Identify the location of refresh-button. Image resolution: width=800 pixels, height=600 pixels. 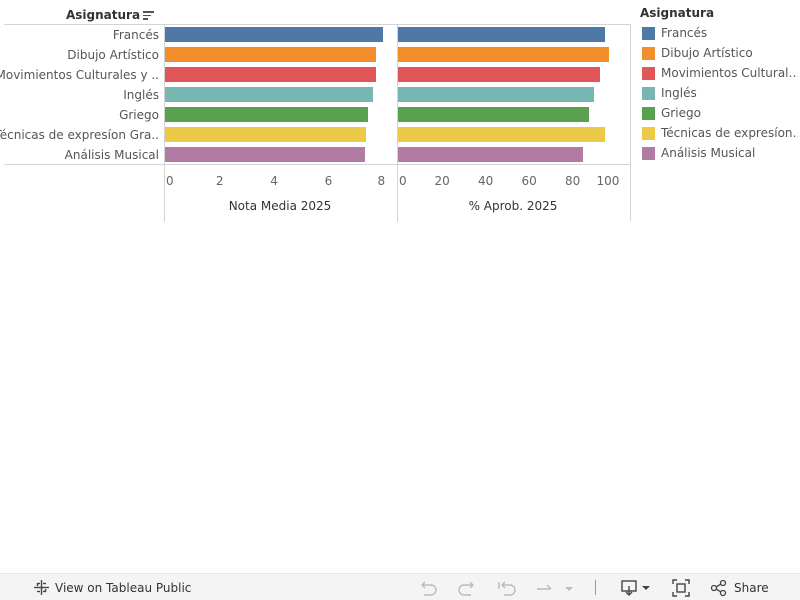
(555, 587).